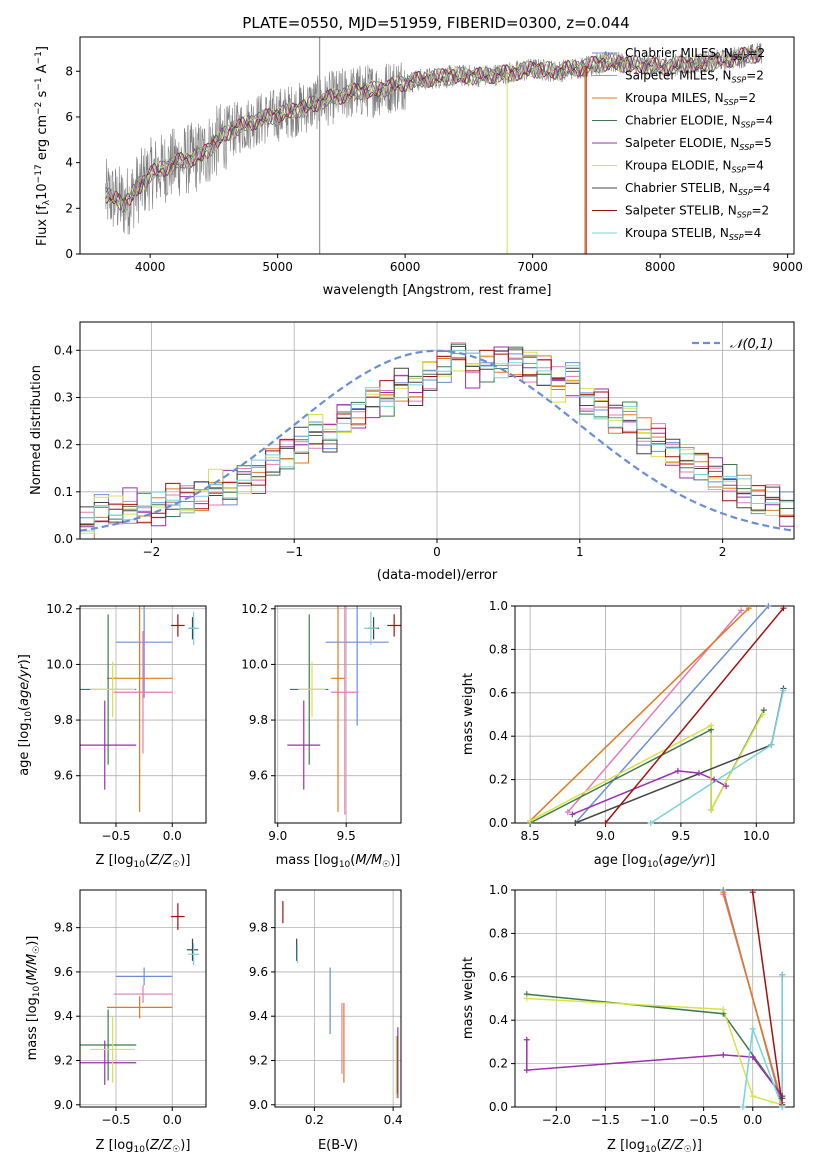 The width and height of the screenshot is (819, 1170). What do you see at coordinates (693, 234) in the screenshot?
I see `legend-label: Kroupa STELIB, NSSP=4` at bounding box center [693, 234].